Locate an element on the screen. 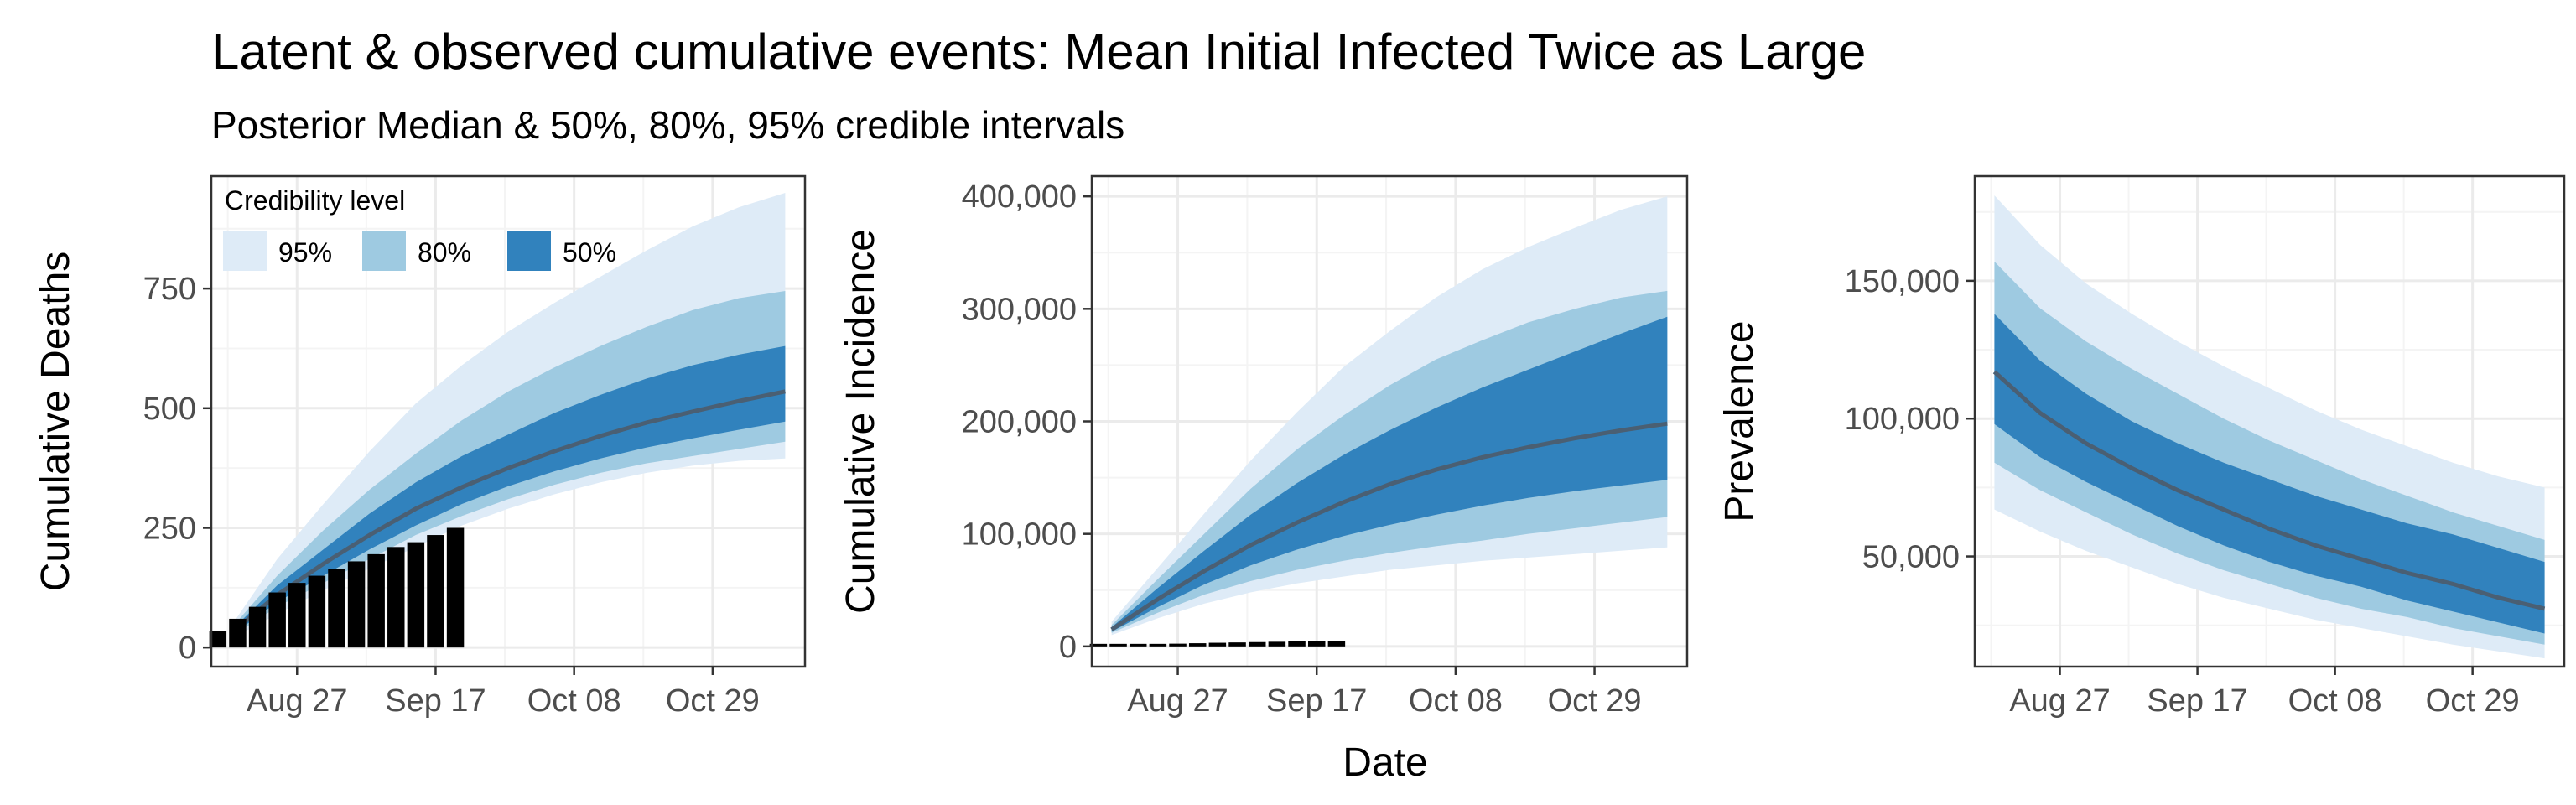  y-tick-label: 50,000 is located at coordinates (1911, 557).